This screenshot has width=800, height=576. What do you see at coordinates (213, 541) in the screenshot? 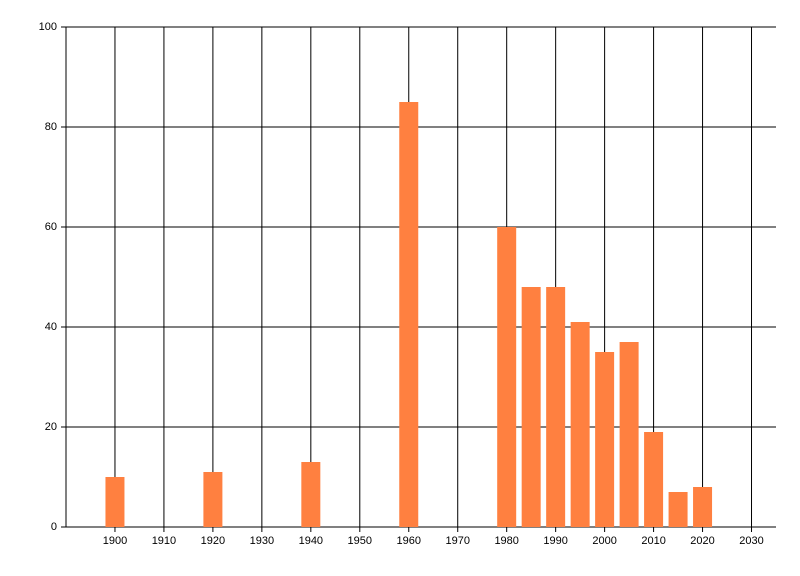
I see `x-tick-label: 1920` at bounding box center [213, 541].